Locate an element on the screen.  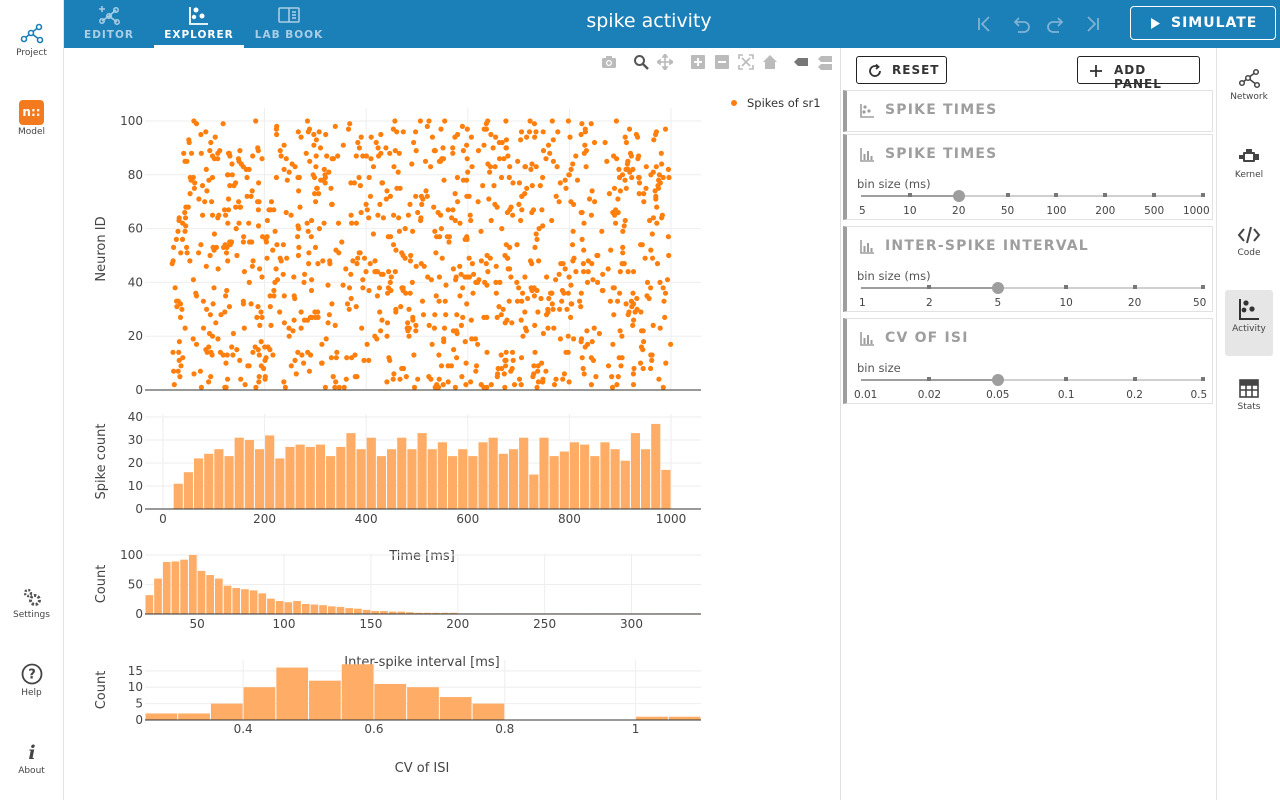
slider-mark is located at coordinates (1056, 195).